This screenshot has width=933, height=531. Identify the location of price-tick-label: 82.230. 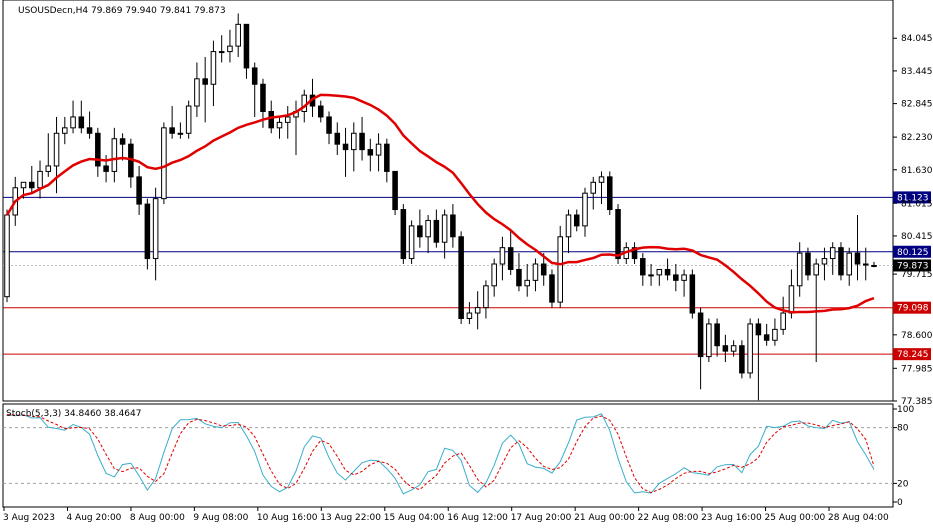
(917, 138).